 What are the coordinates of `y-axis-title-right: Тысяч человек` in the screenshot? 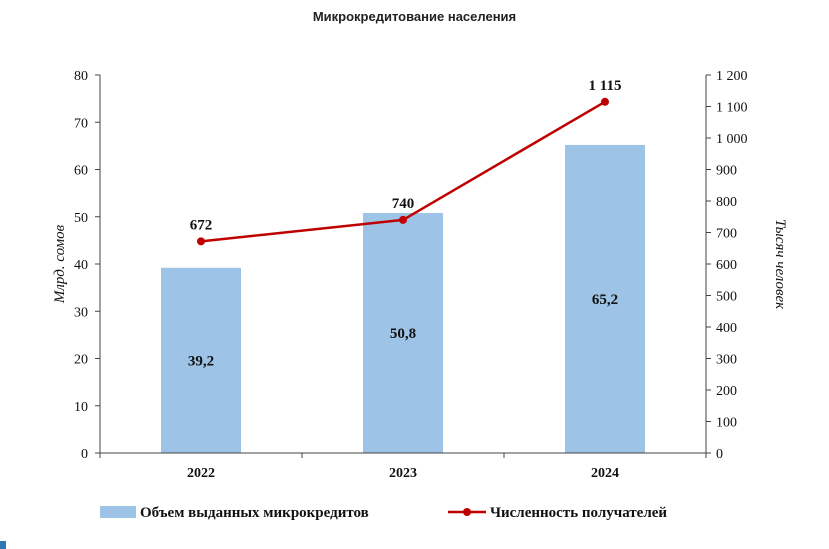 It's located at (780, 264).